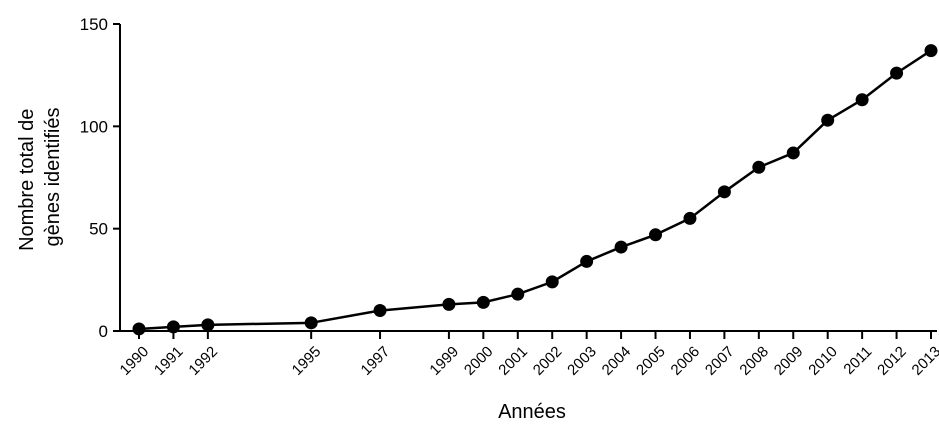 Image resolution: width=939 pixels, height=424 pixels. I want to click on x-tick-label: 2007, so click(720, 361).